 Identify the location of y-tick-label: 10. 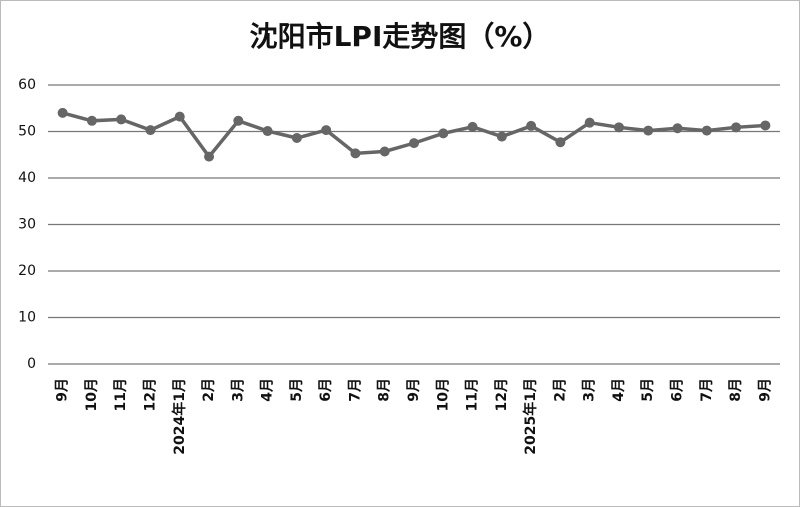
(27, 318).